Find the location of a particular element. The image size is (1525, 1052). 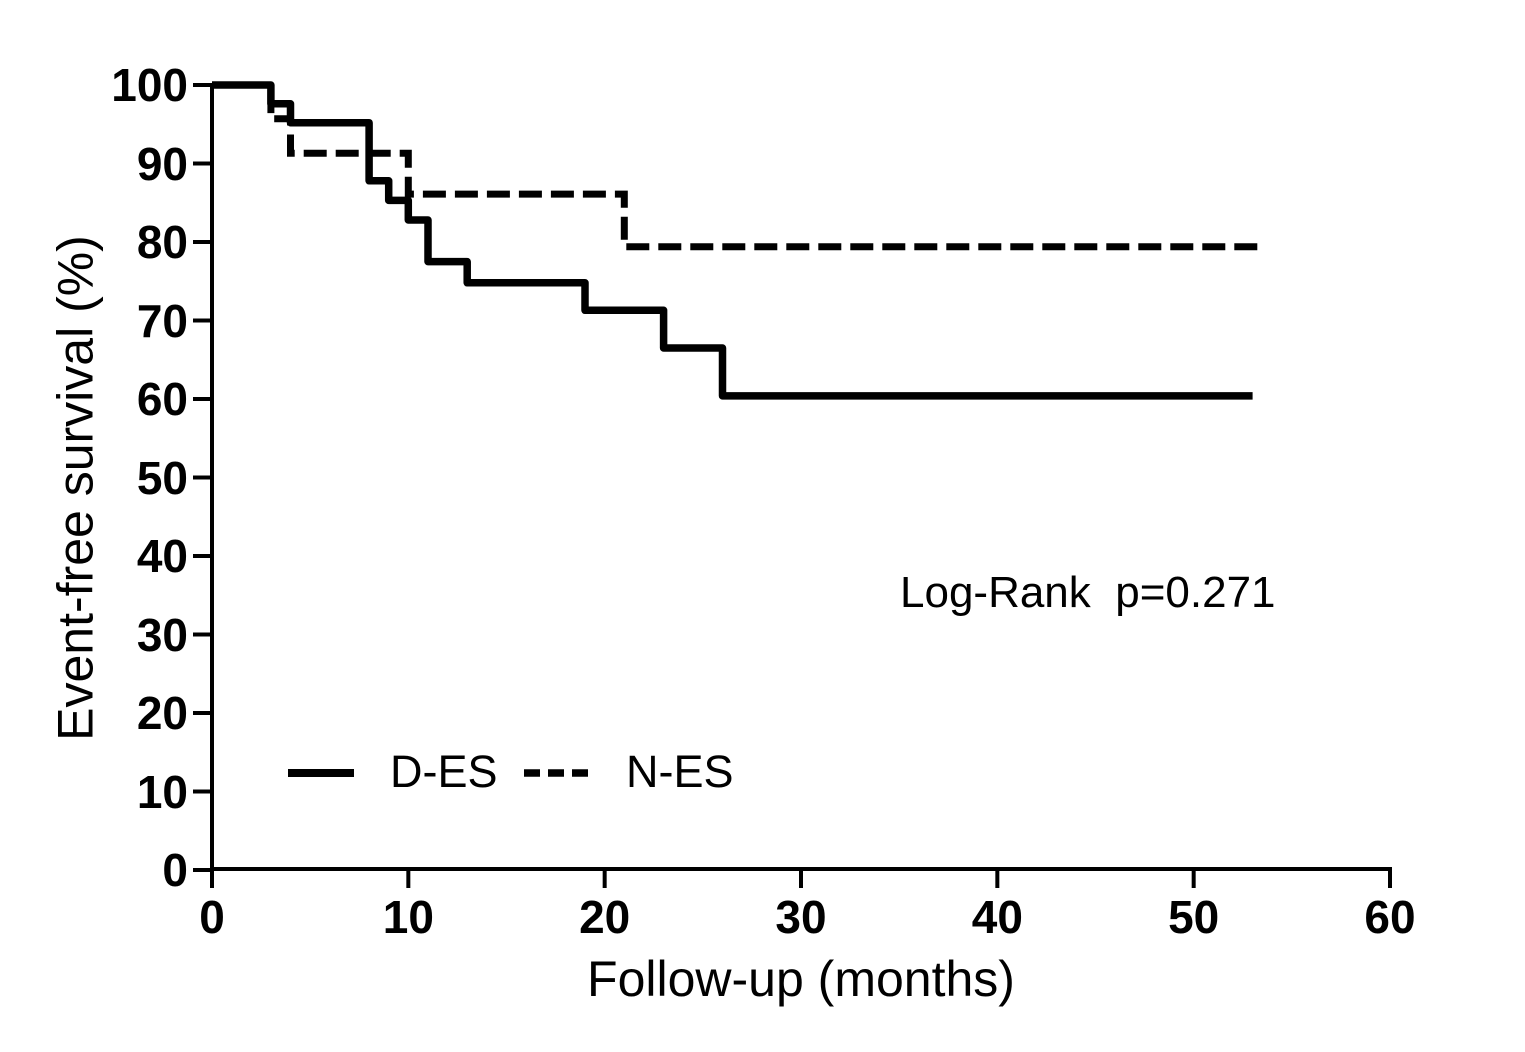

legend-label-n-es: N-ES is located at coordinates (680, 771).